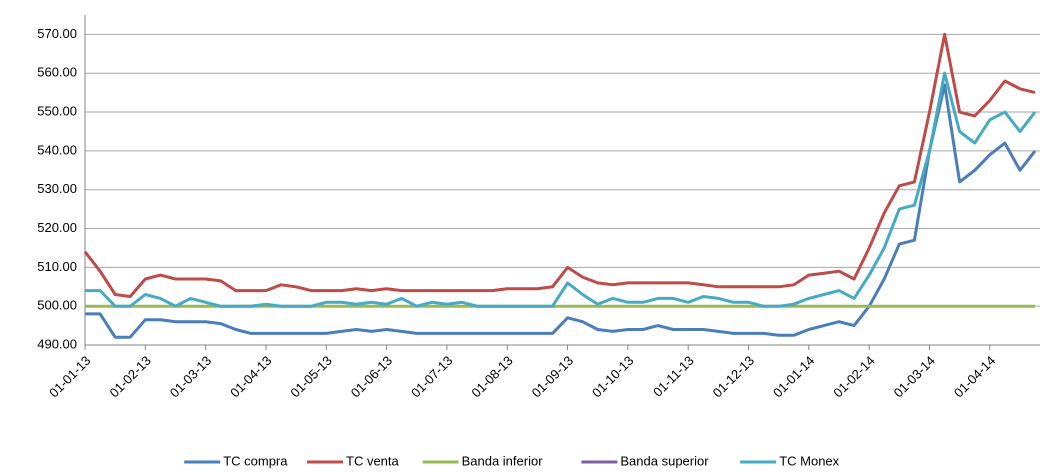 This screenshot has width=1040, height=472. What do you see at coordinates (914, 376) in the screenshot?
I see `x-tick-label: 01-03-14` at bounding box center [914, 376].